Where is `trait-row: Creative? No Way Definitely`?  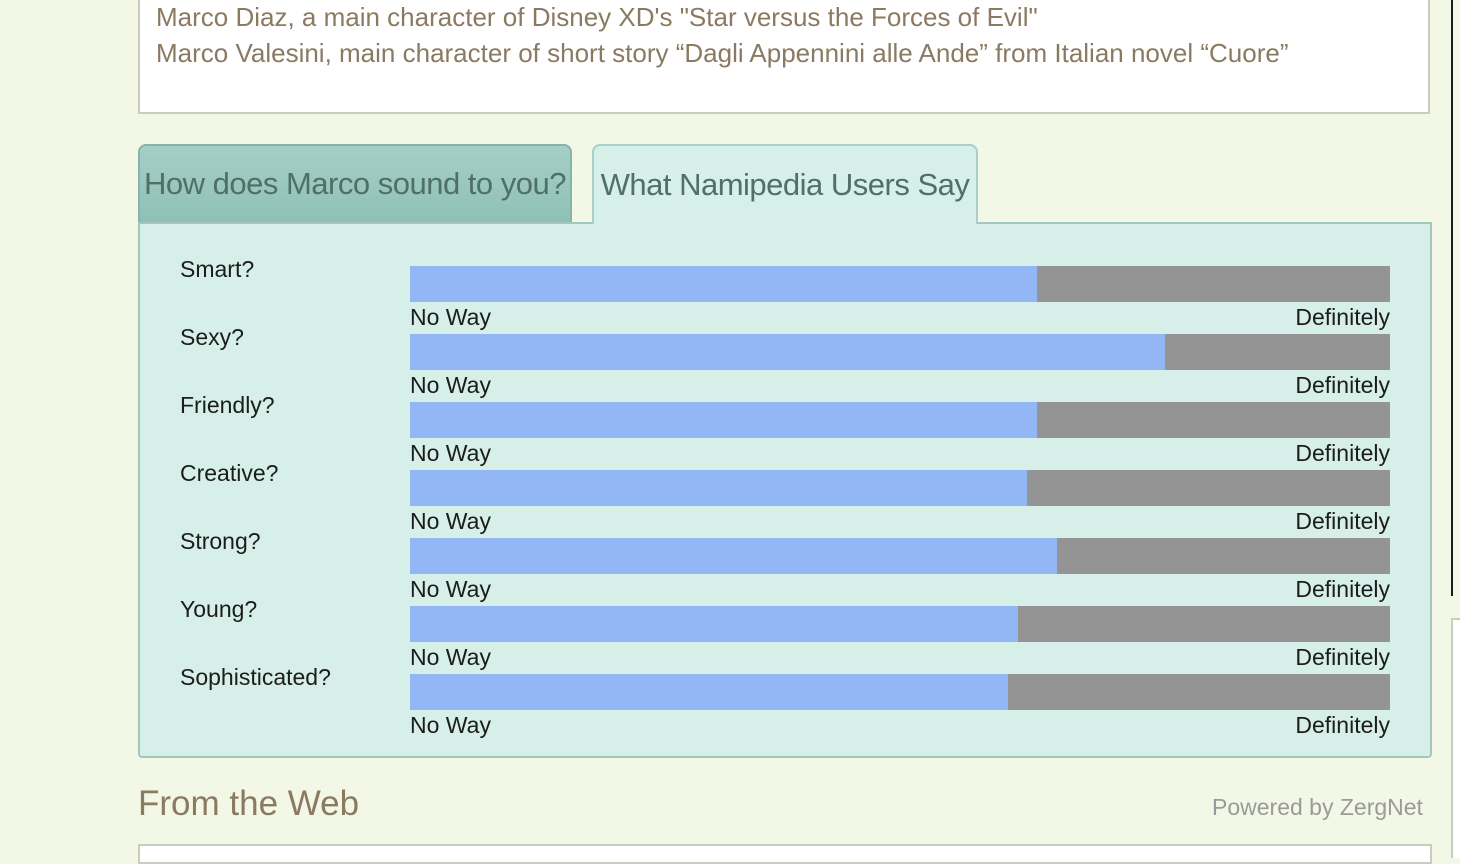
trait-row: Creative? No Way Definitely is located at coordinates (785, 482).